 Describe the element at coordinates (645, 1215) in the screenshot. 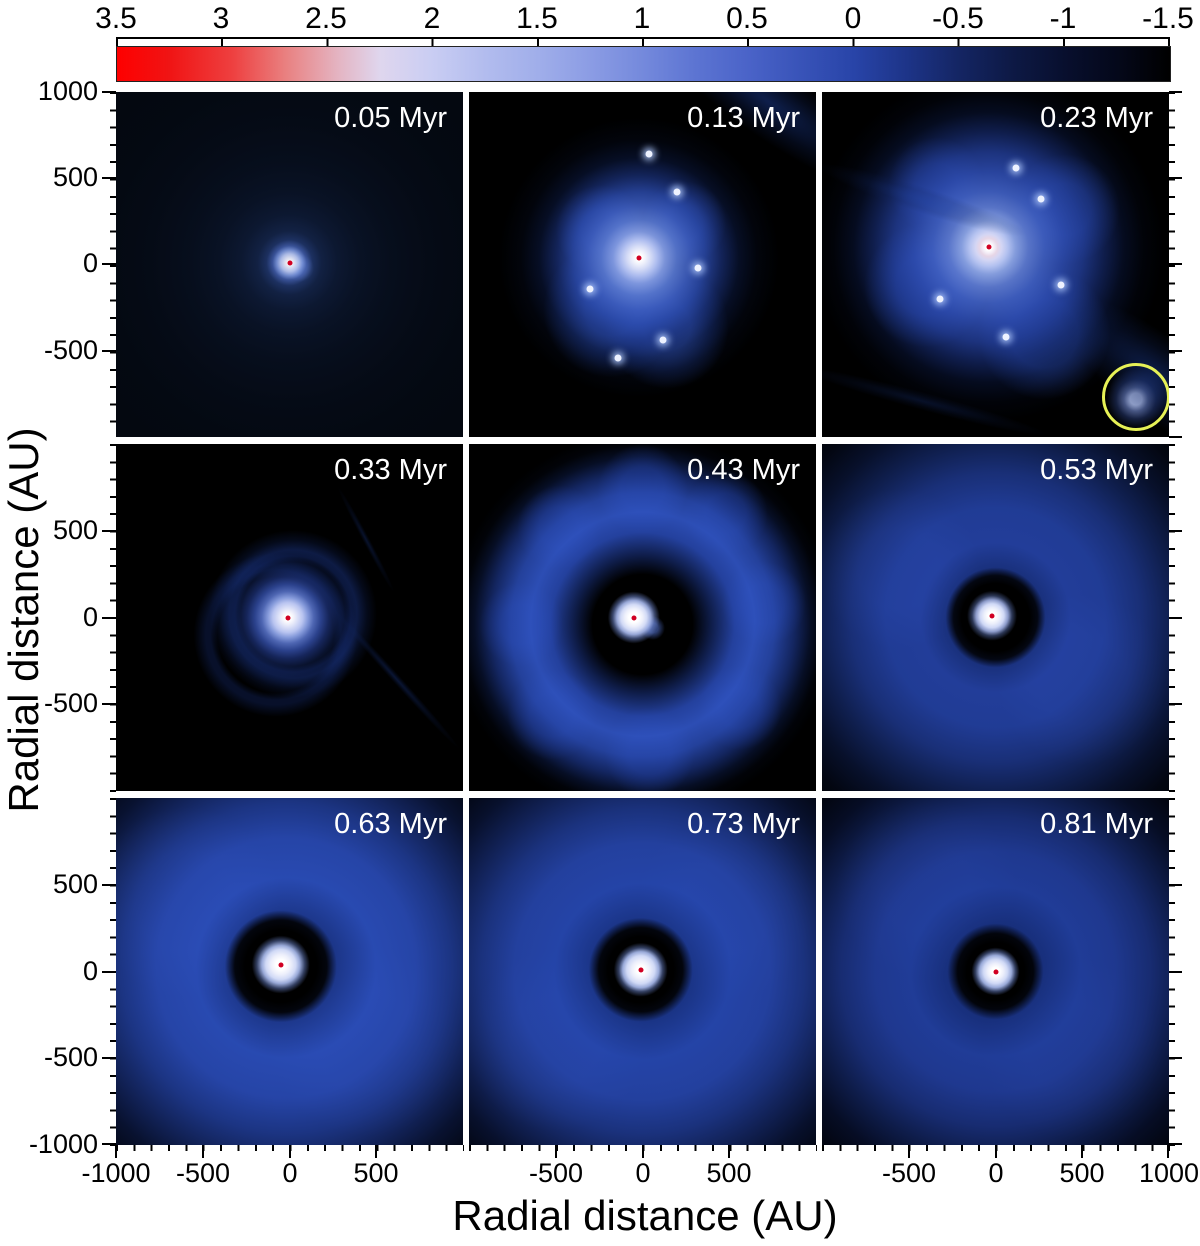

I see `x-axis-title: Radial distance (AU)` at that location.